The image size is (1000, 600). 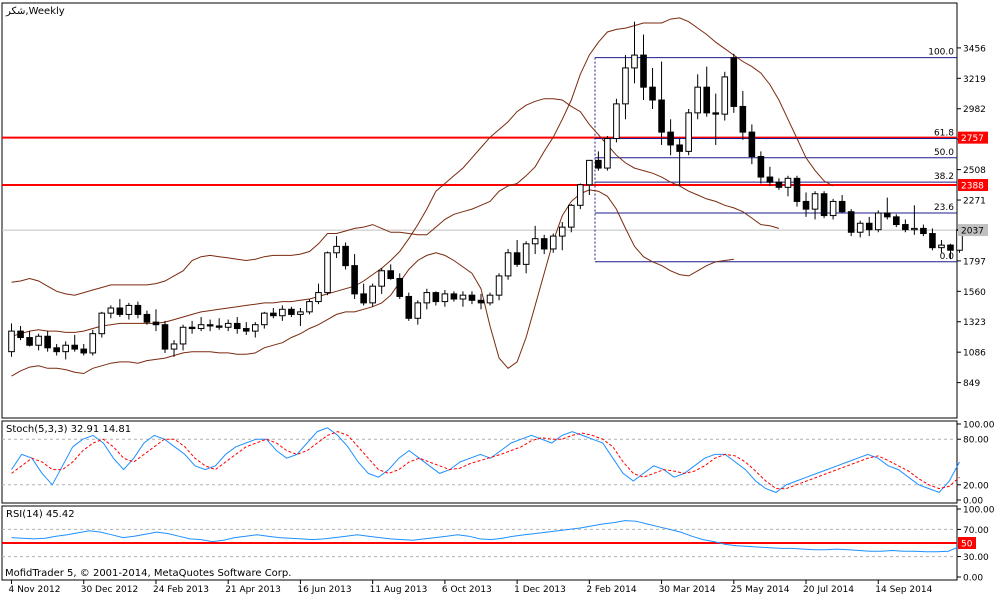 What do you see at coordinates (974, 354) in the screenshot?
I see `price-tick-label: 1086` at bounding box center [974, 354].